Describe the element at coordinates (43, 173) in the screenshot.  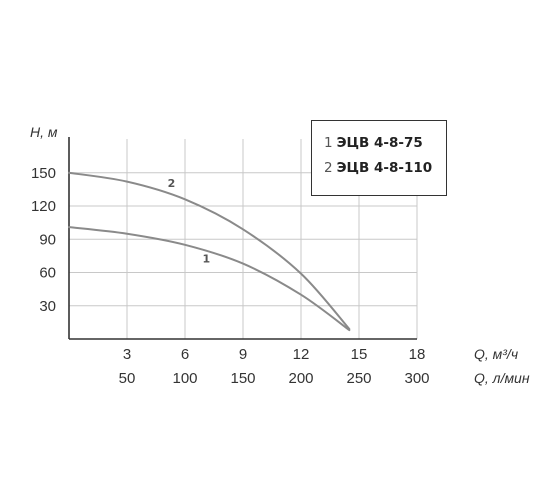
I see `y-tick-label-150: 150` at that location.